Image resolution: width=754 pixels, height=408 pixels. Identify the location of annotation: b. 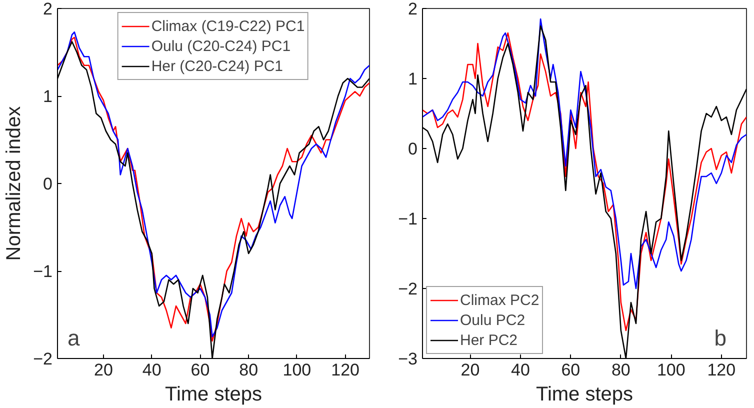
(720, 338).